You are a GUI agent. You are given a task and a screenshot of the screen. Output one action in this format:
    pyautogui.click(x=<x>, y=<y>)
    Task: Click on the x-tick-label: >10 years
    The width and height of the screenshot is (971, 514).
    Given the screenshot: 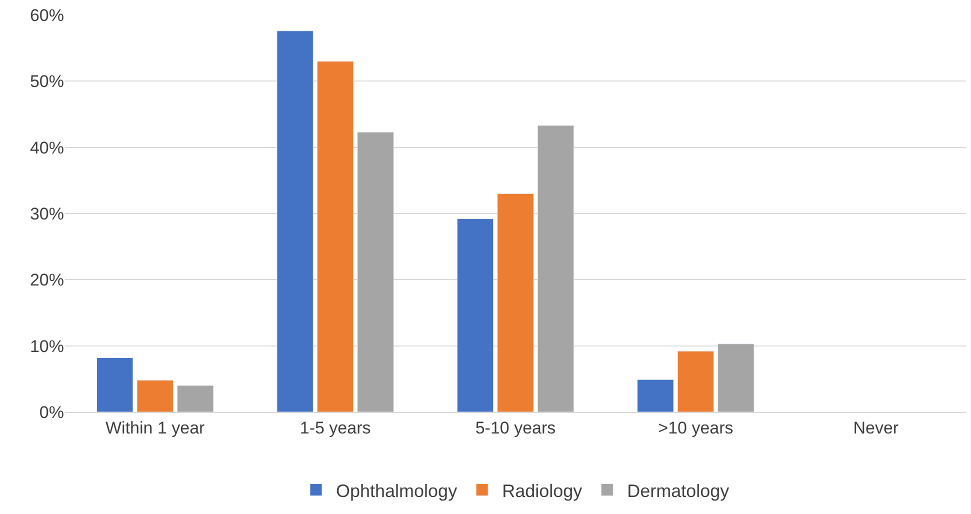 What is the action you would take?
    pyautogui.click(x=696, y=428)
    